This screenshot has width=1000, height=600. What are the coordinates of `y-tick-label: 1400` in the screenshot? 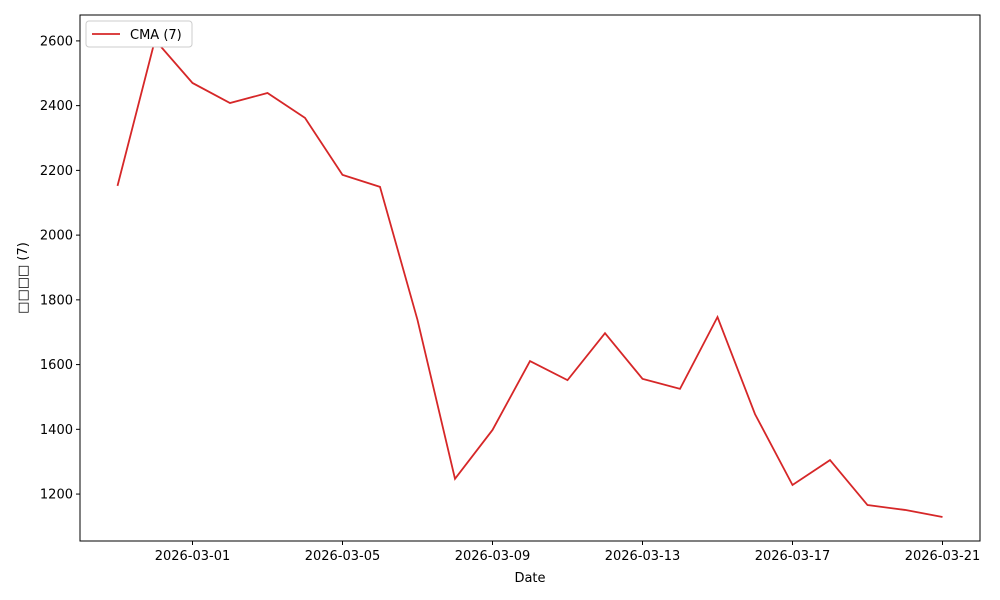 It's located at (56, 430).